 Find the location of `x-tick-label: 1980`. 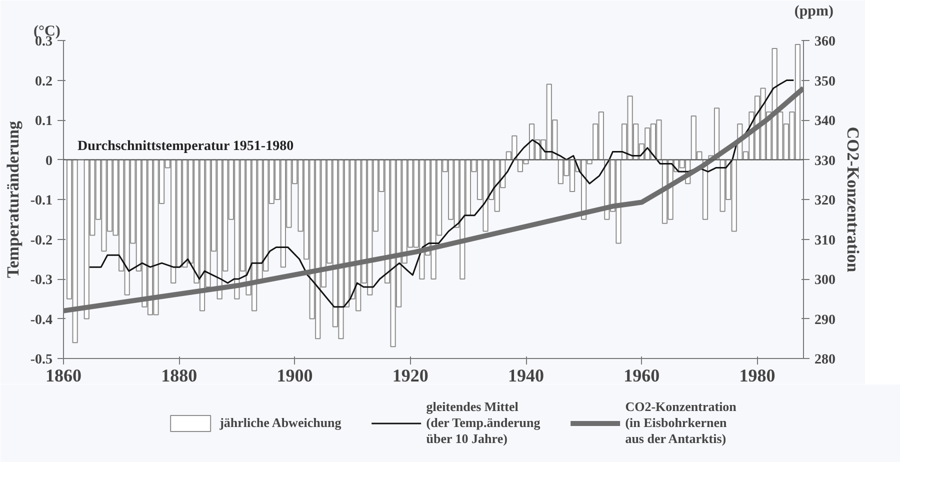

x-tick-label: 1980 is located at coordinates (757, 376).